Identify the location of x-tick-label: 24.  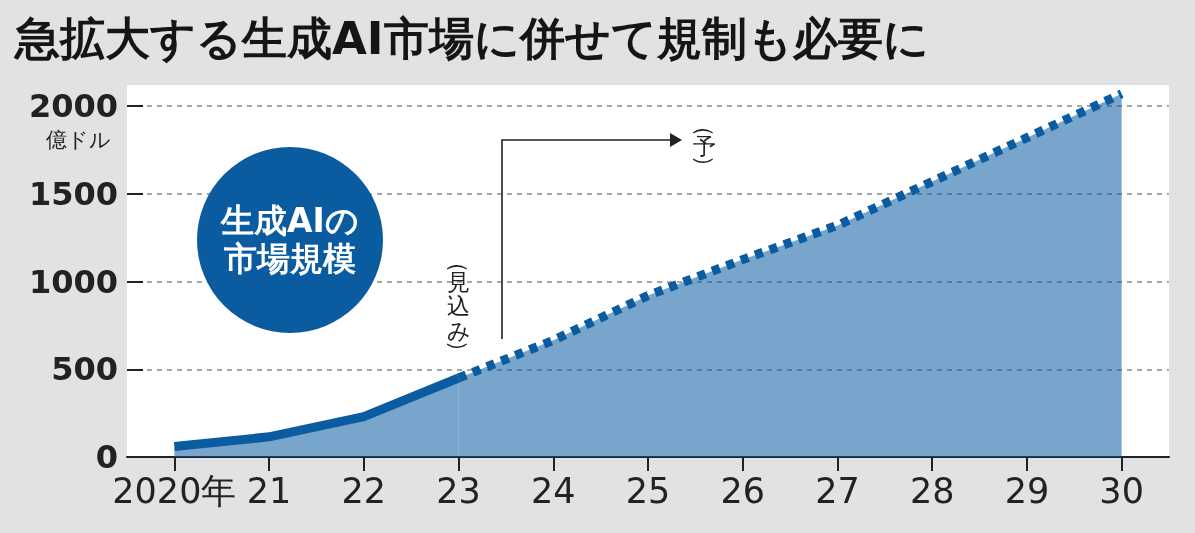
(553, 490).